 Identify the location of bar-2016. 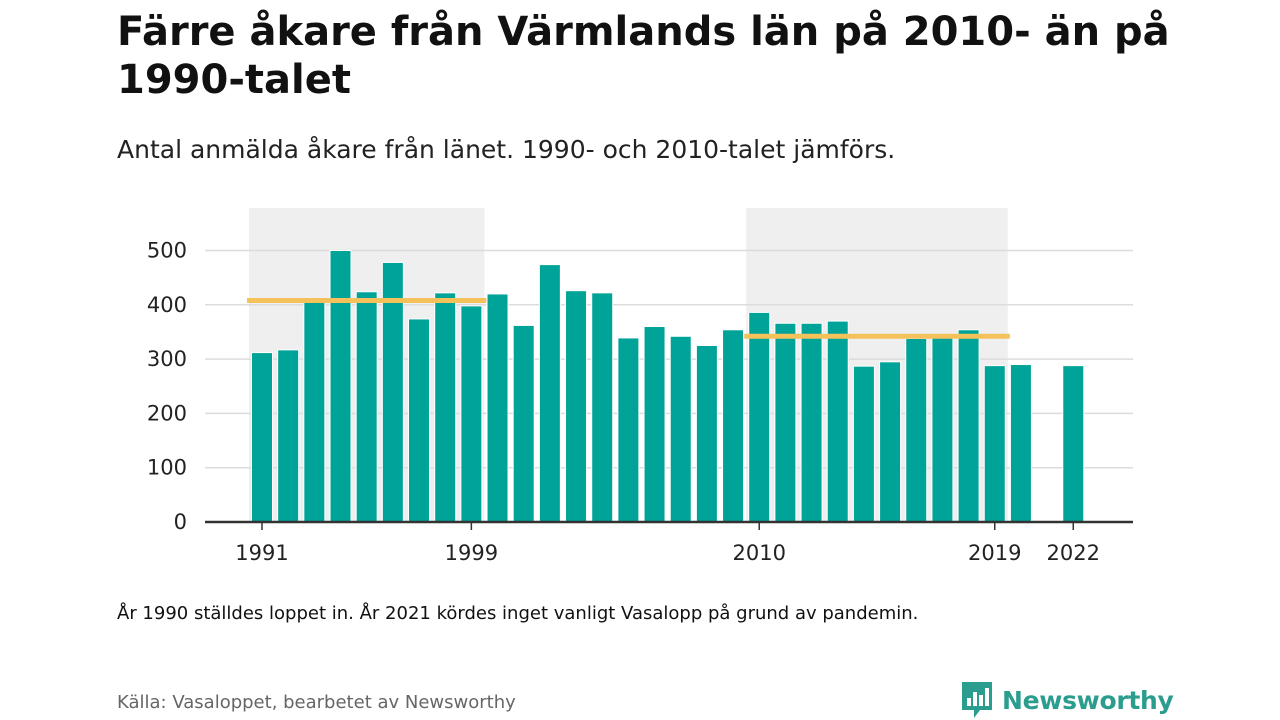
(916, 430).